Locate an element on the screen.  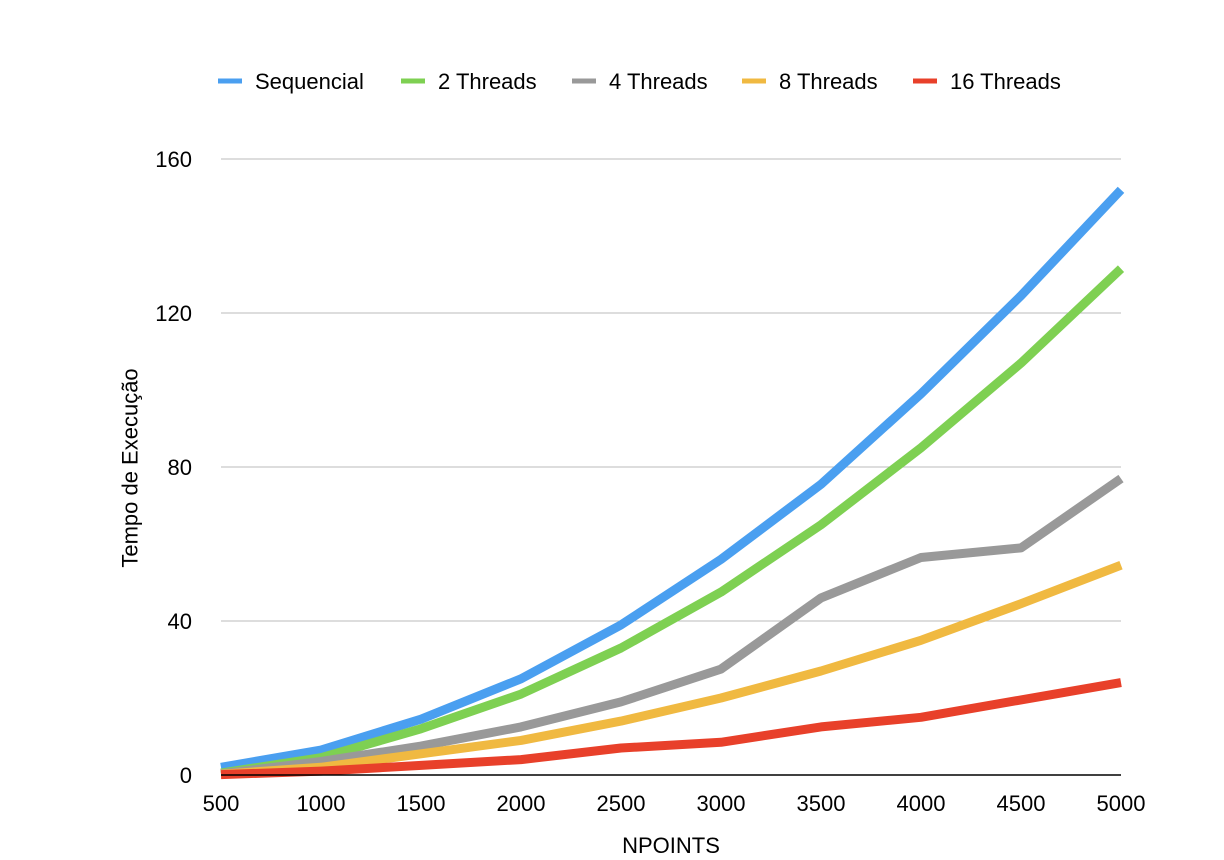
x-tick-label: 3500 is located at coordinates (821, 803).